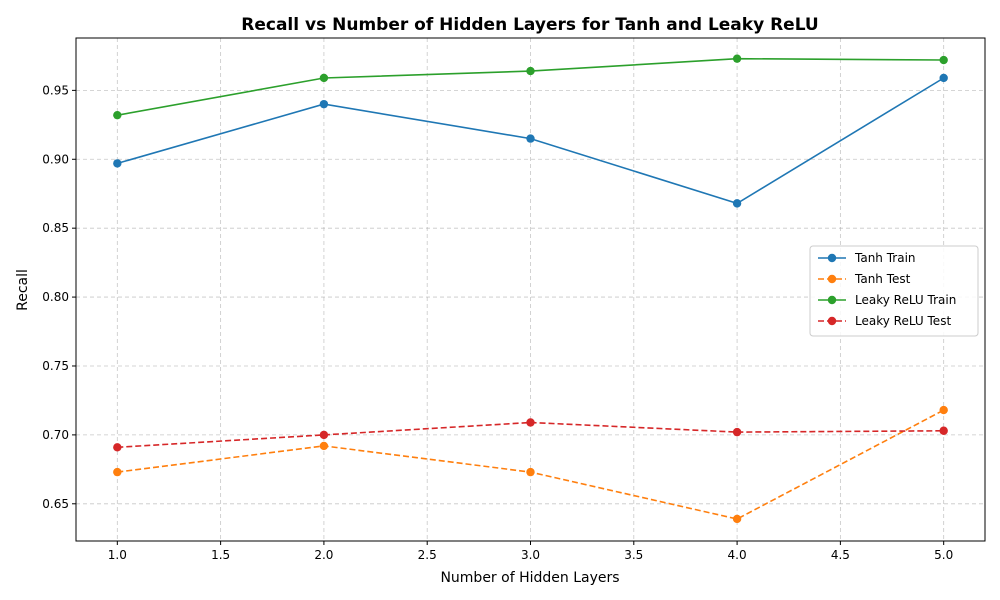  Describe the element at coordinates (427, 555) in the screenshot. I see `x-tick-label: 2.5` at that location.